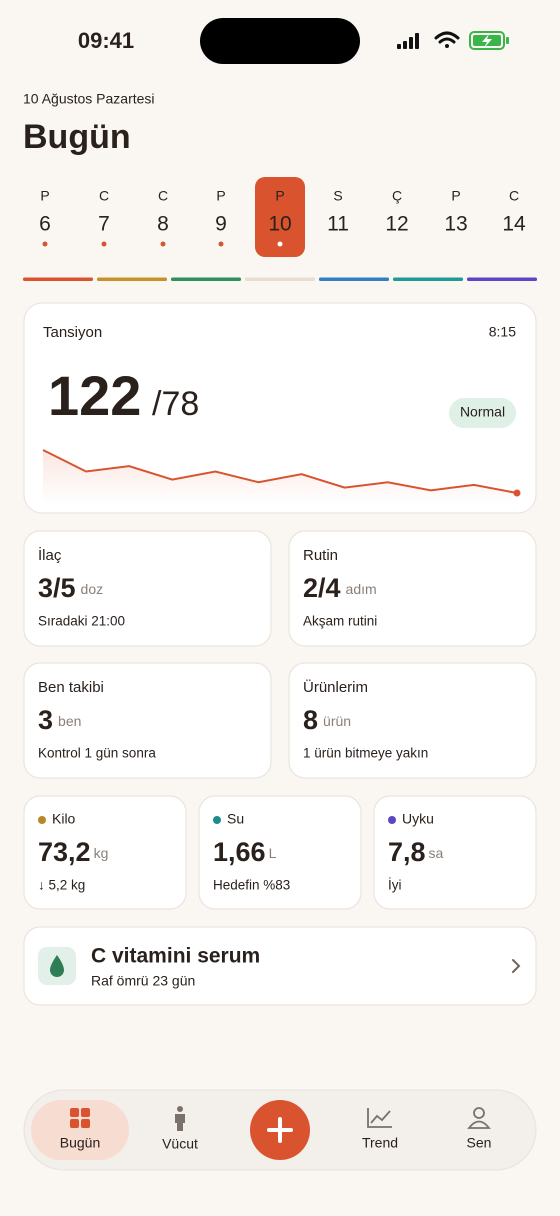 The width and height of the screenshot is (560, 1216). I want to click on card-value-line: 8 ürün, so click(327, 720).